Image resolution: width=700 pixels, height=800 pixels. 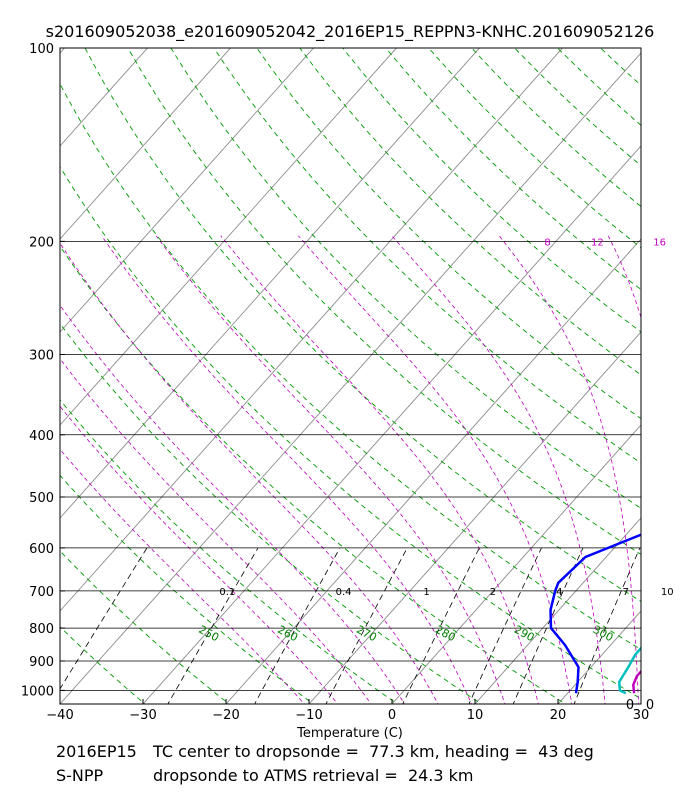 What do you see at coordinates (392, 715) in the screenshot?
I see `x-tick-label: 0` at bounding box center [392, 715].